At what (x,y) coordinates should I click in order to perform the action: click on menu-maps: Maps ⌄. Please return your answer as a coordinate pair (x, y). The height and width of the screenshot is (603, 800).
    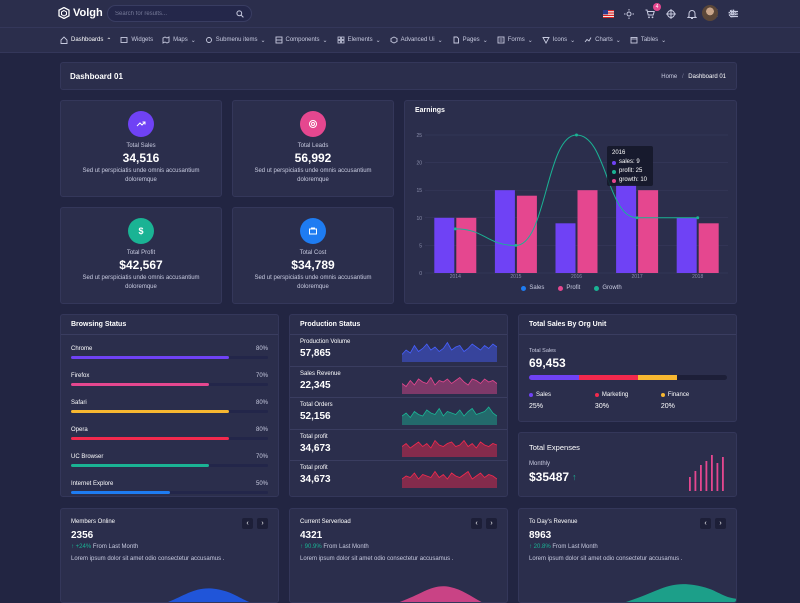
    Looking at the image, I should click on (179, 40).